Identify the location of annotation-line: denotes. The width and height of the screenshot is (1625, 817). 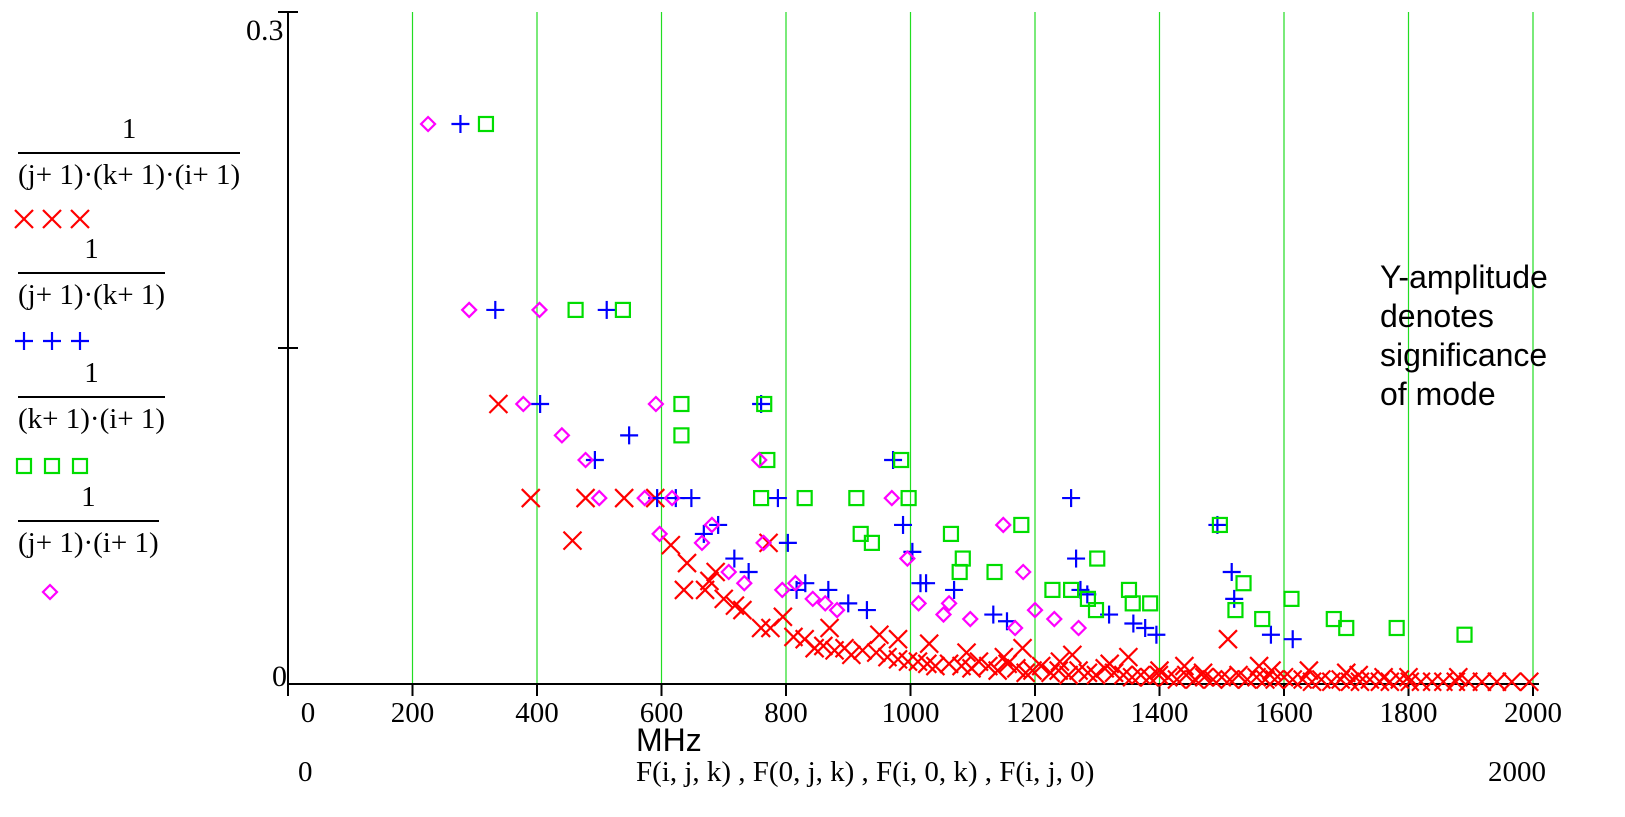
(1437, 316).